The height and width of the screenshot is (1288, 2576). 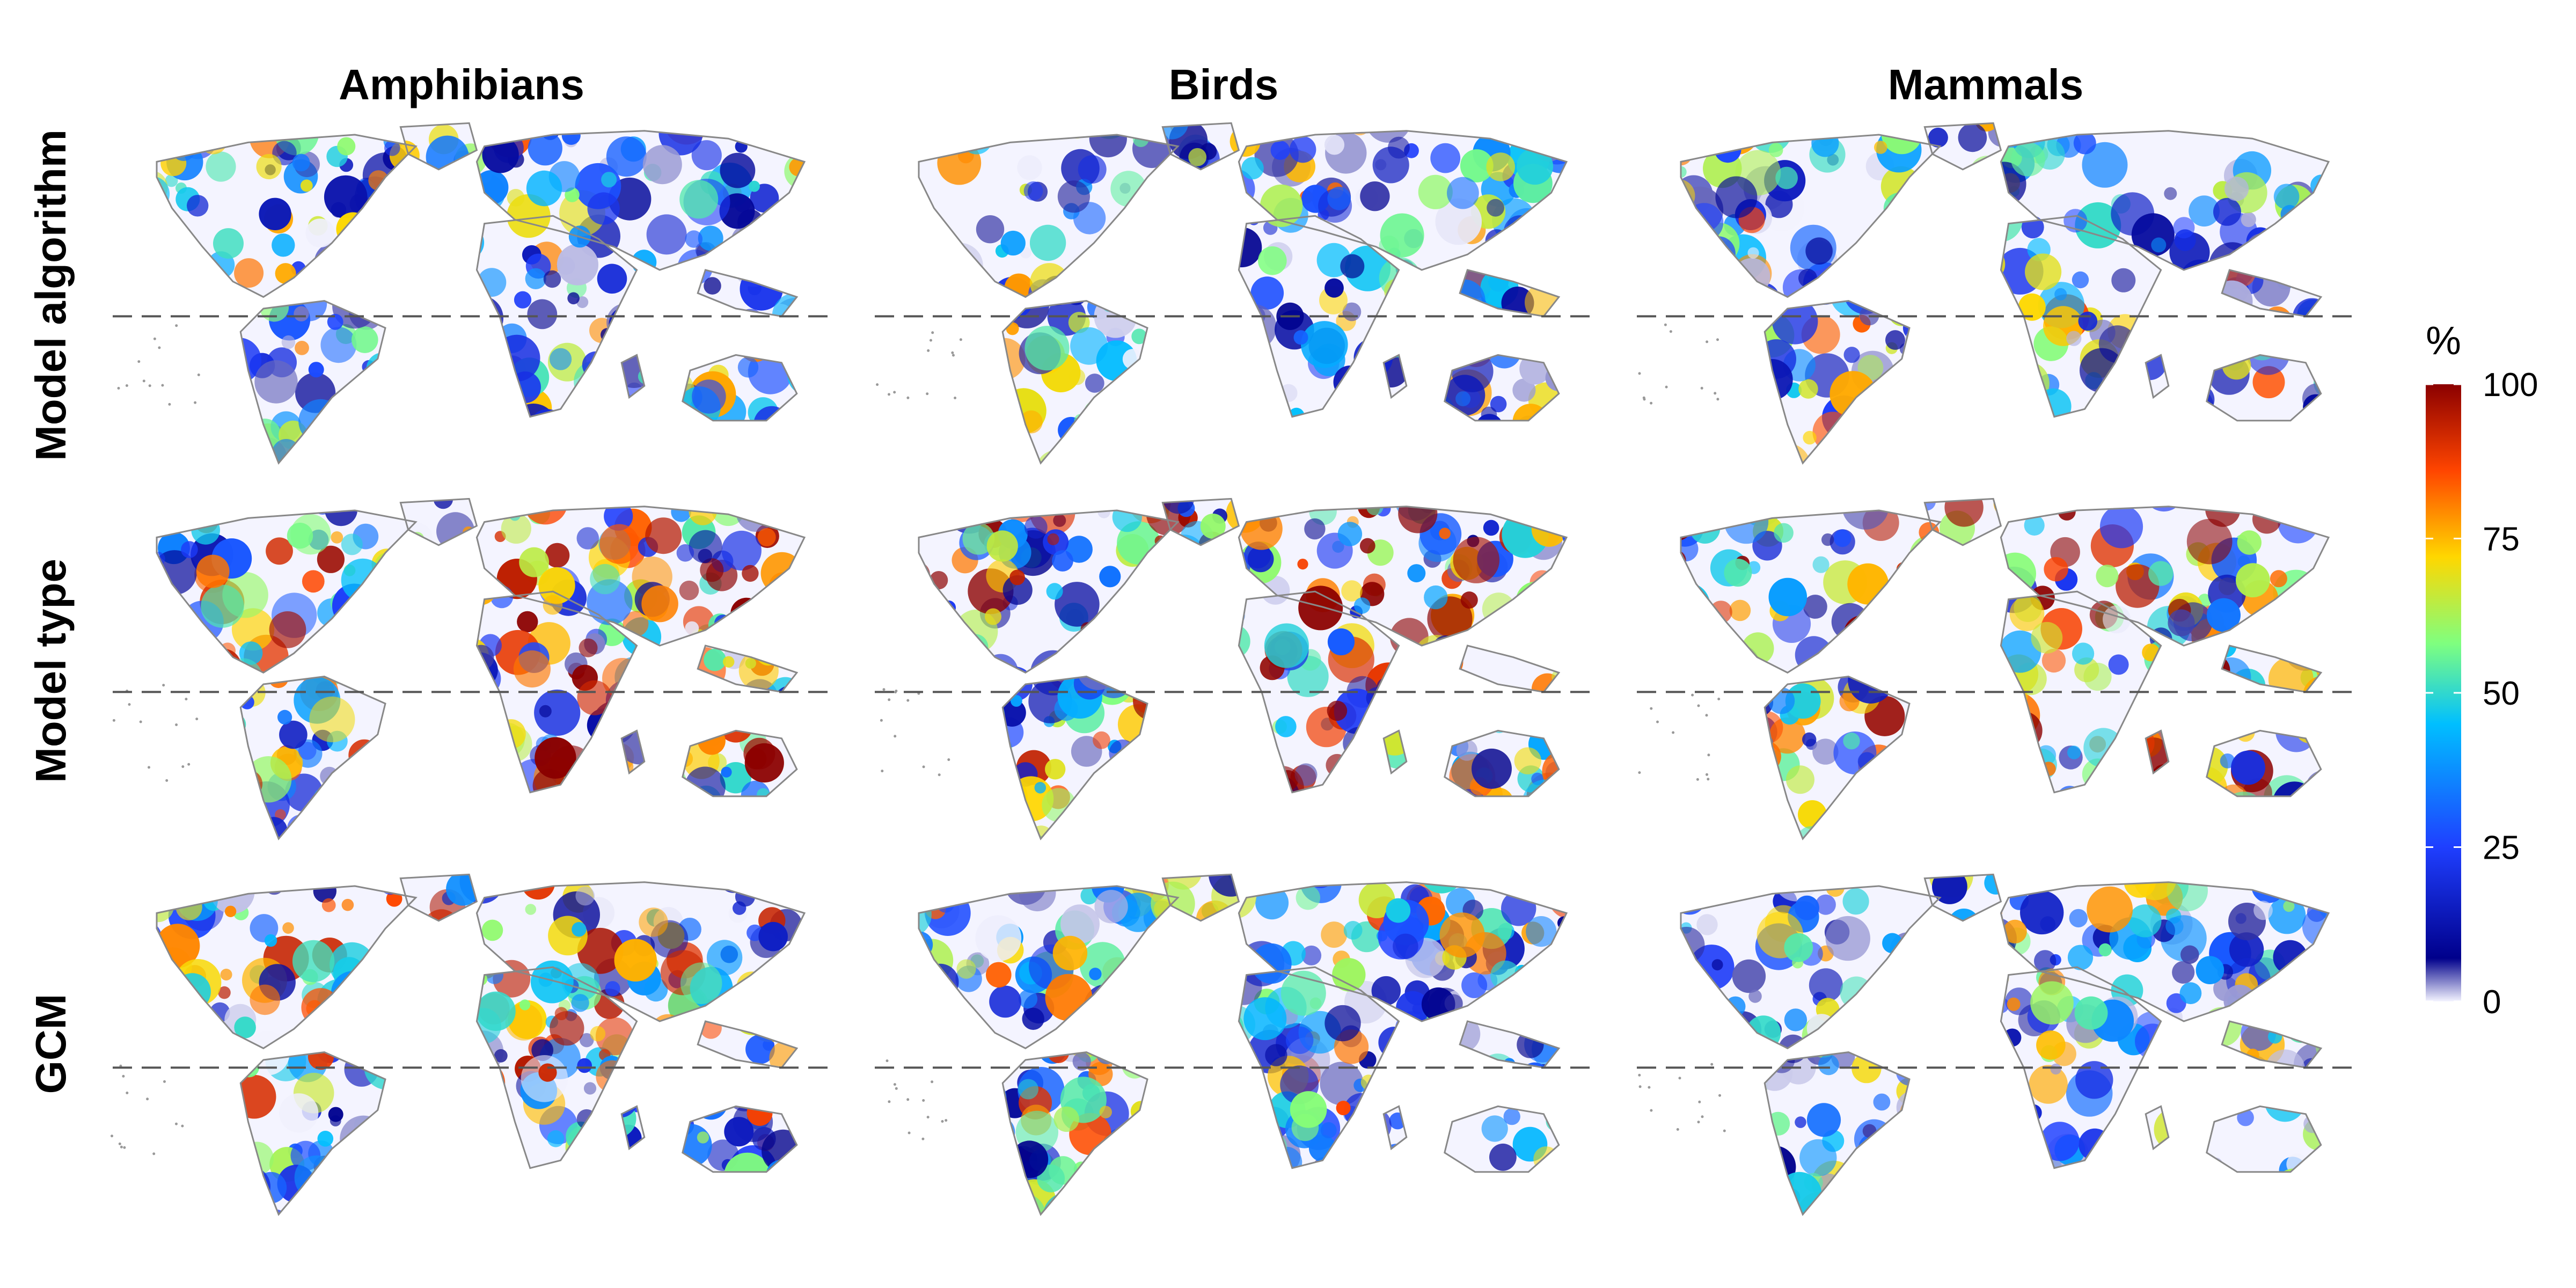 I want to click on legend-tick-label: 50, so click(x=2501, y=693).